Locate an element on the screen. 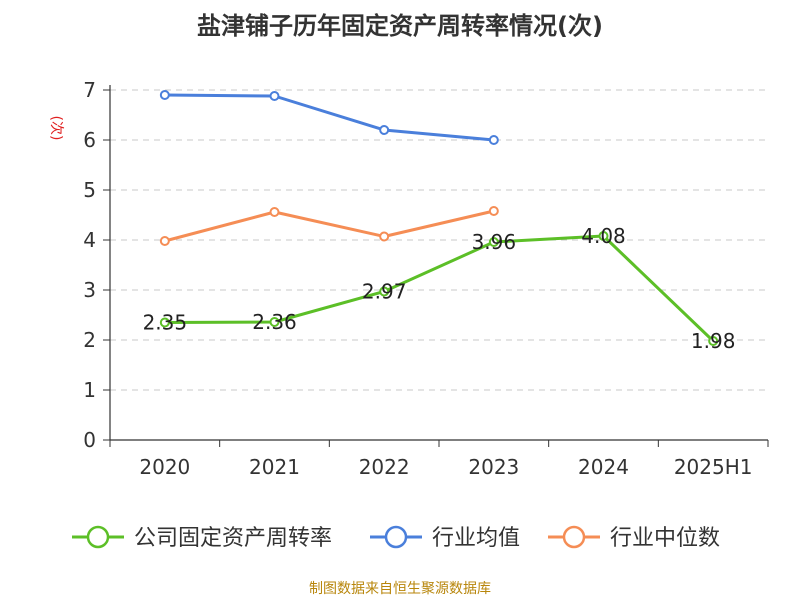 This screenshot has width=800, height=600. x-tick-label: 2020 is located at coordinates (164, 467).